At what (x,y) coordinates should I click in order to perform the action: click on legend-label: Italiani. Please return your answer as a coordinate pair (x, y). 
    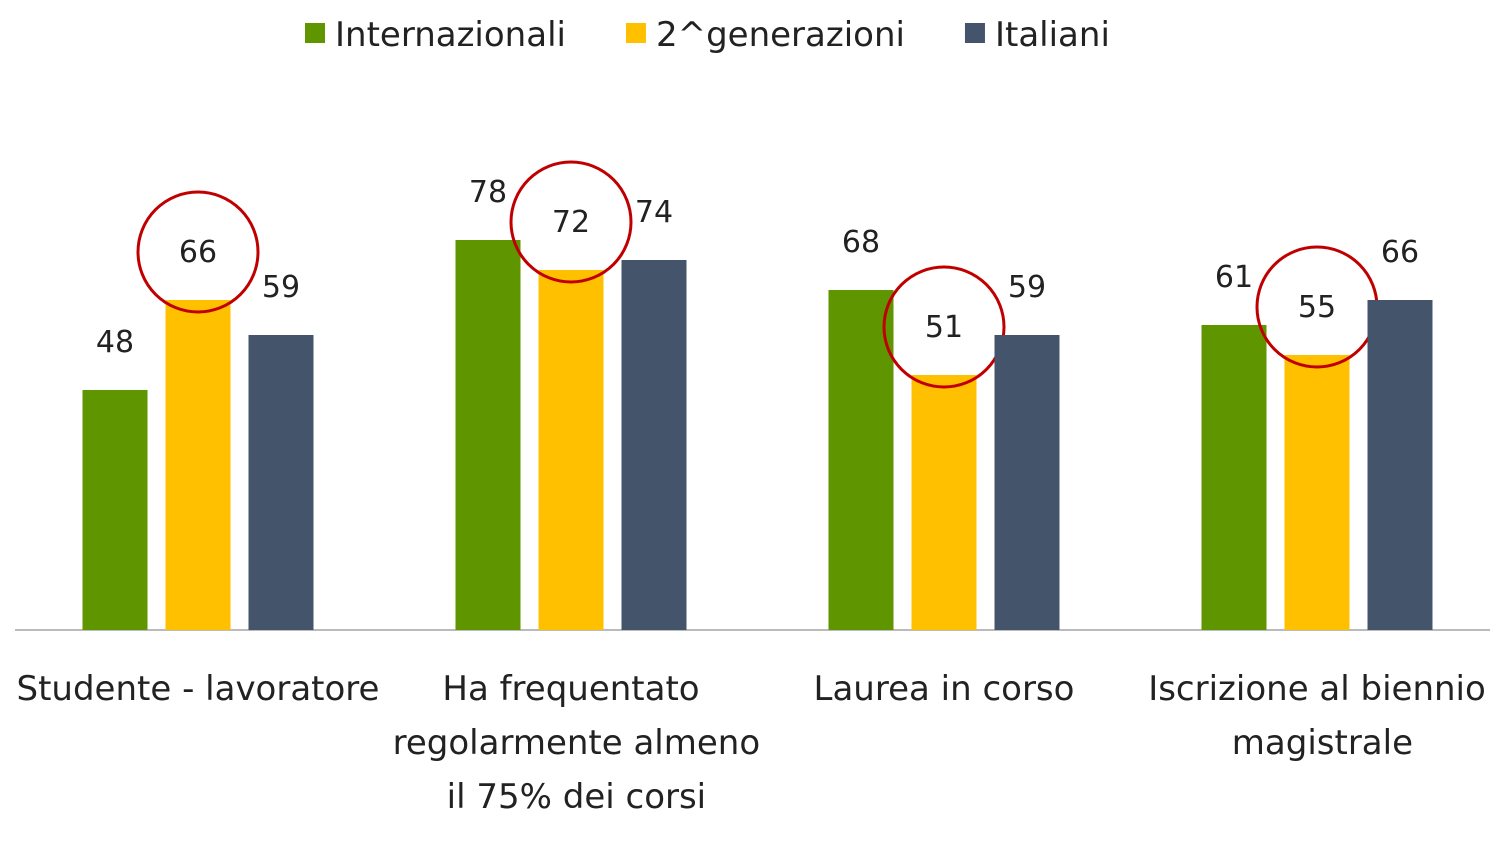
    Looking at the image, I should click on (1052, 35).